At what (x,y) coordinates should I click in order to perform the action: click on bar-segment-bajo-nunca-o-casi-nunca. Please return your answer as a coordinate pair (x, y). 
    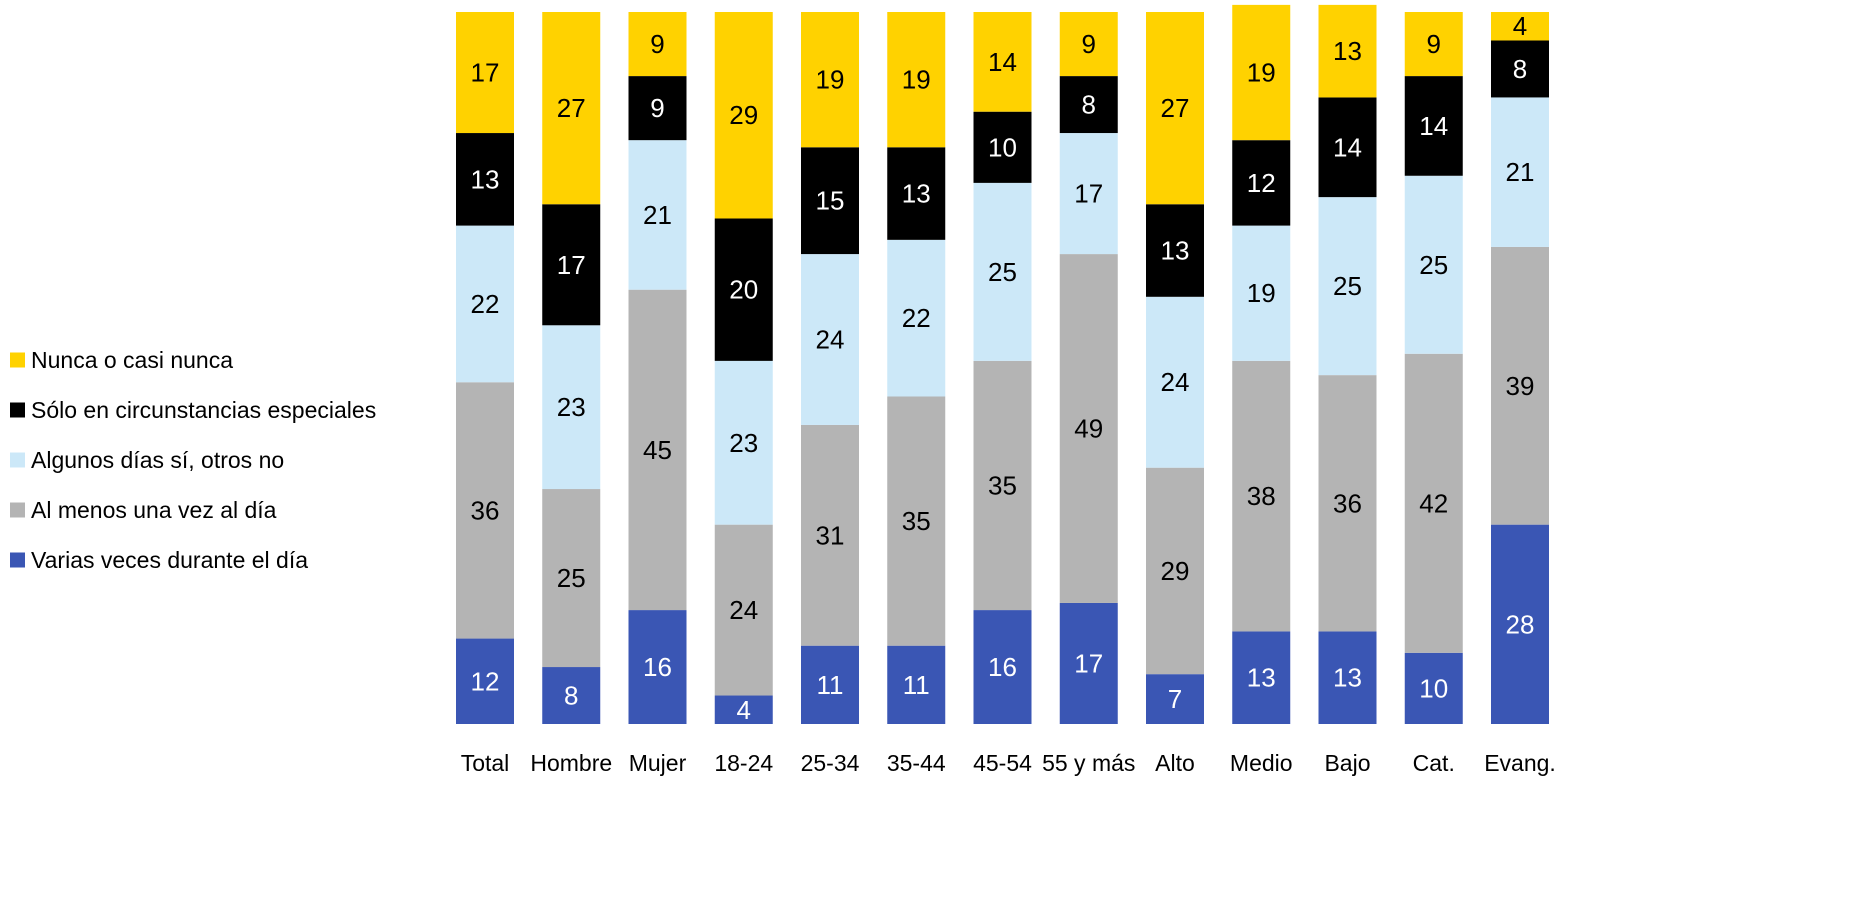
    Looking at the image, I should click on (1347, 51).